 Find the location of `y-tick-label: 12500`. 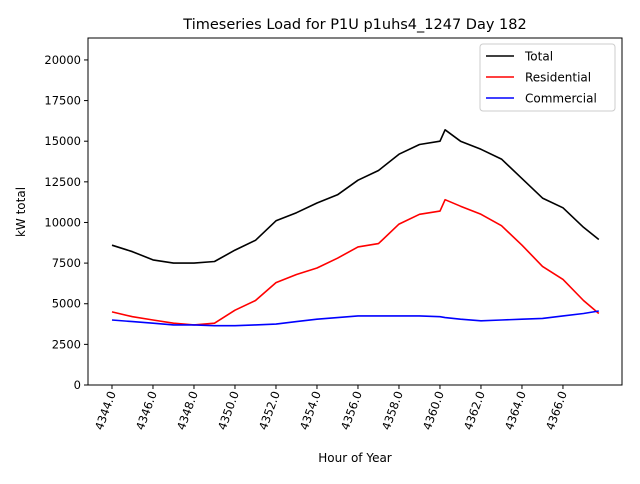

y-tick-label: 12500 is located at coordinates (62, 182).